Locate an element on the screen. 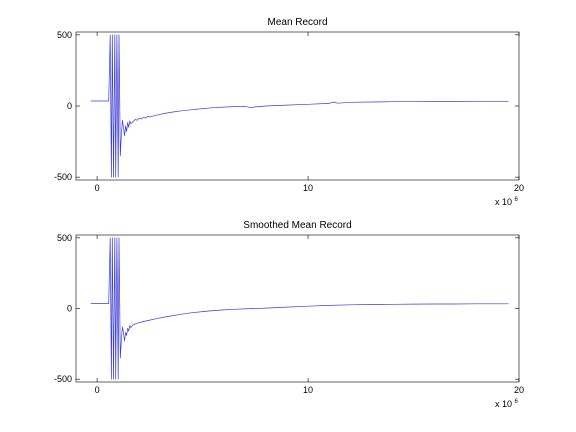 This screenshot has width=576, height=432. mean-record-x-multiplier-exponent: 6 is located at coordinates (517, 200).